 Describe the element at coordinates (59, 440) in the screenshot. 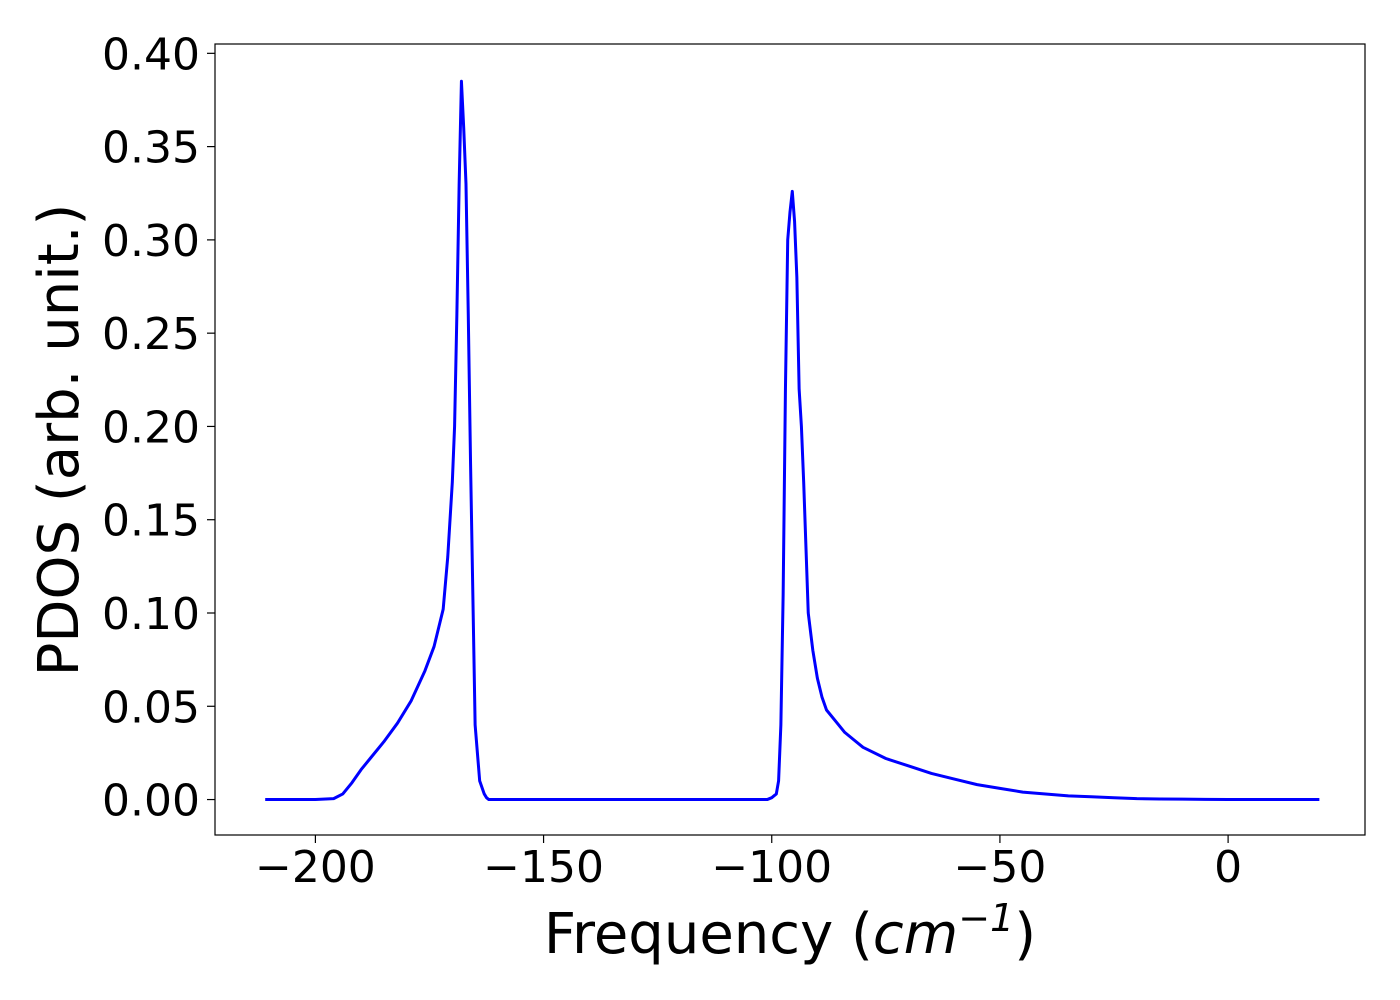

I see `y-axis-label: PDOS (arb. unit.)` at that location.